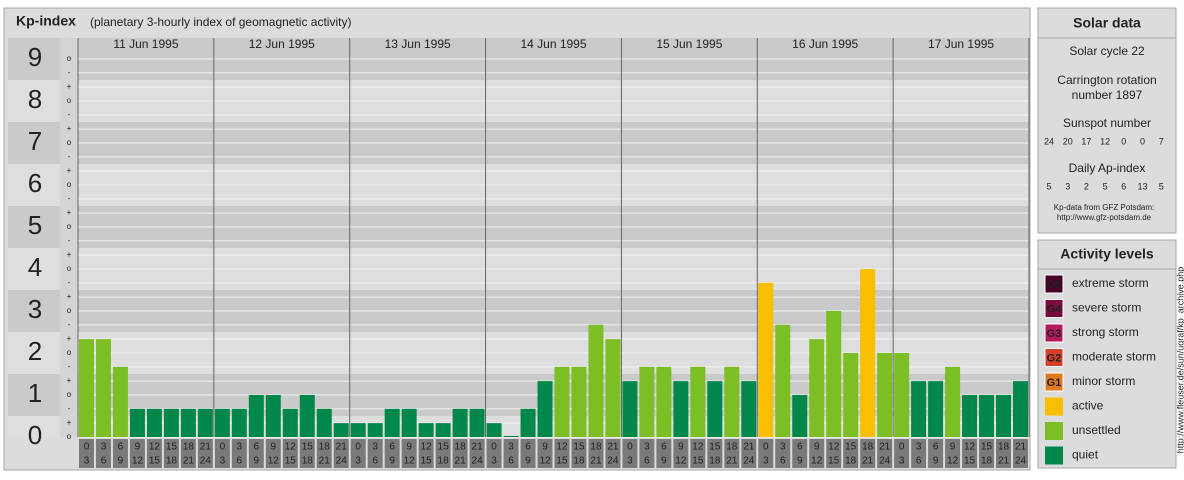 The image size is (1184, 480). What do you see at coordinates (825, 44) in the screenshot?
I see `x-tick-label: 16 Jun 1995` at bounding box center [825, 44].